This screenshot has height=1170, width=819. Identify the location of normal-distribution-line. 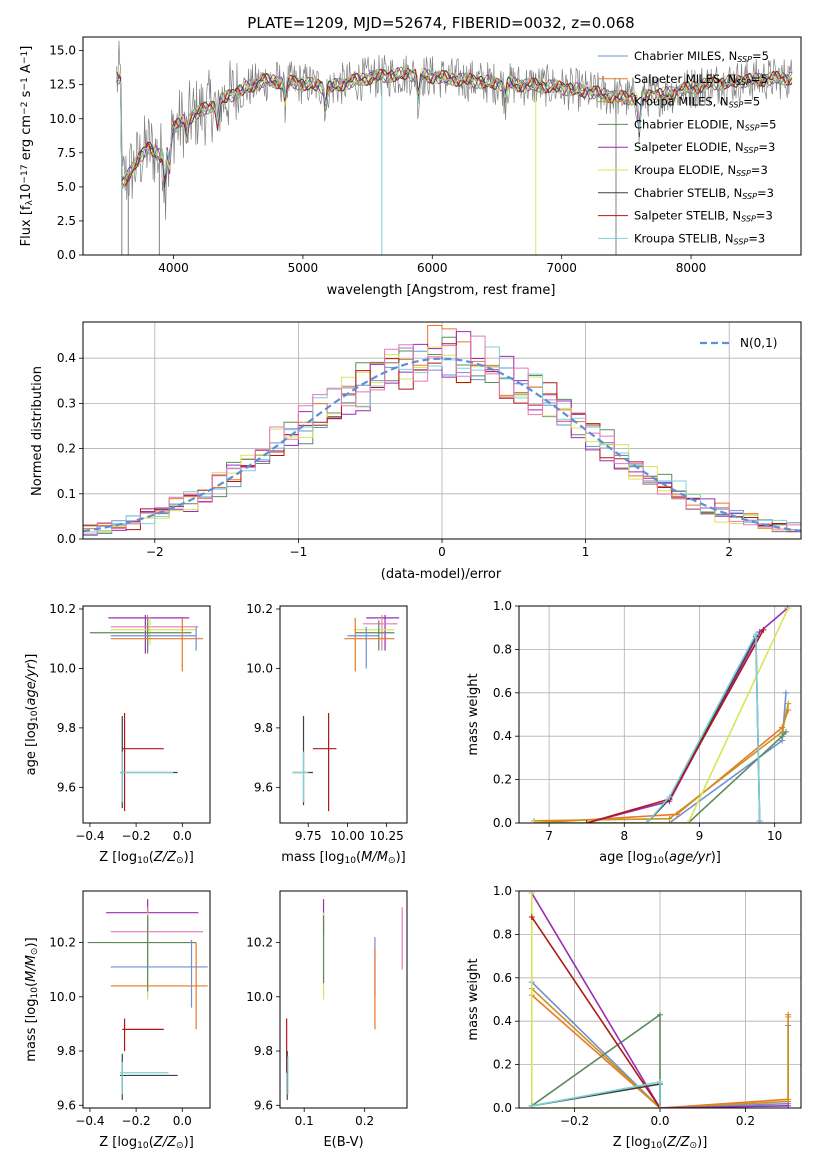
(442, 445).